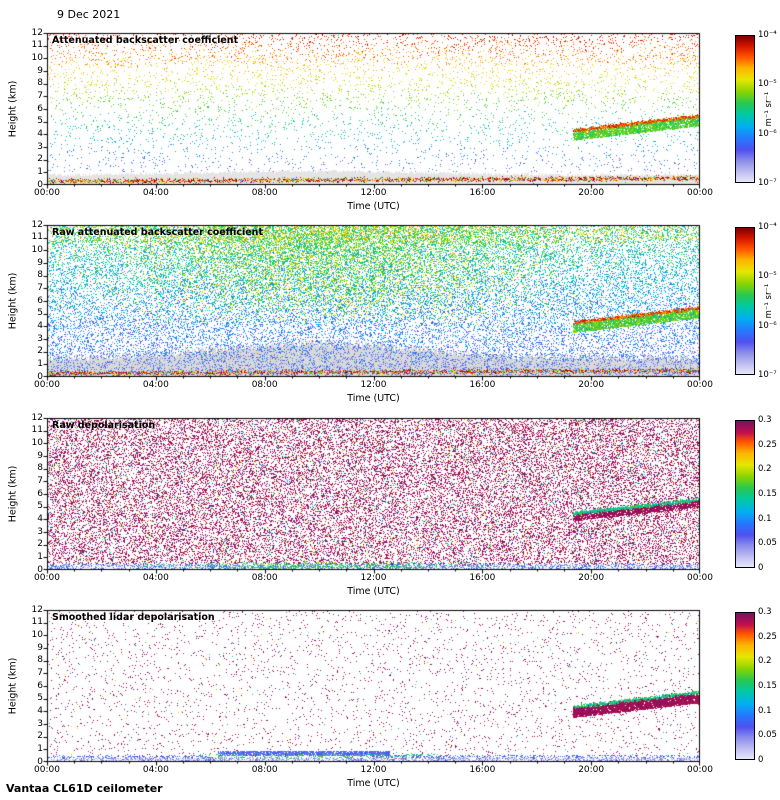  I want to click on panel-title: Smoothed lidar depolarisation, so click(133, 617).